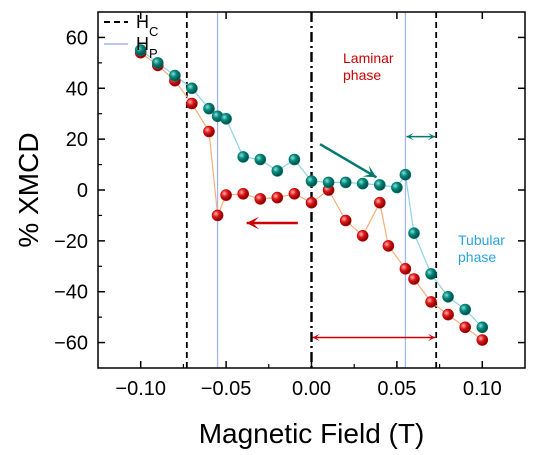  Describe the element at coordinates (77, 140) in the screenshot. I see `y-tick-label-4: 20` at that location.